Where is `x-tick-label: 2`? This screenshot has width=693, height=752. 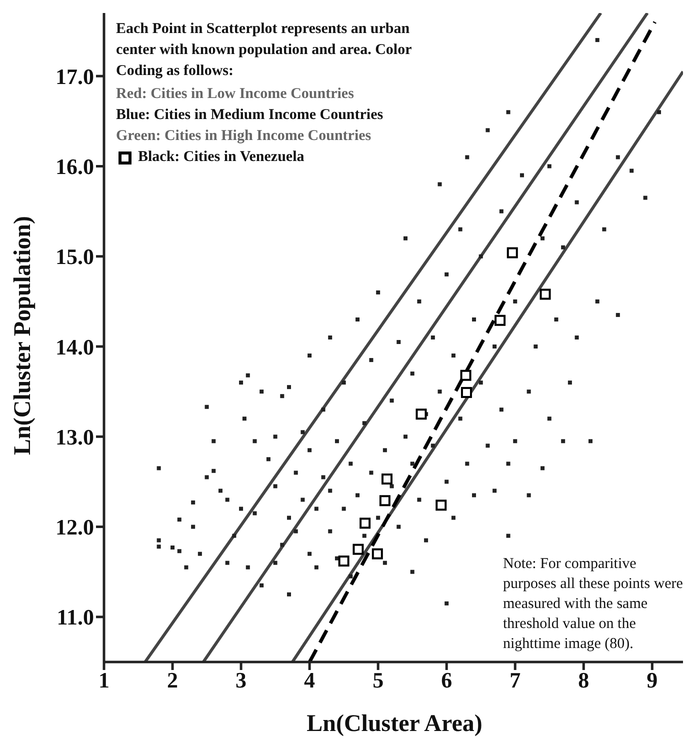 x-tick-label: 2 is located at coordinates (172, 680).